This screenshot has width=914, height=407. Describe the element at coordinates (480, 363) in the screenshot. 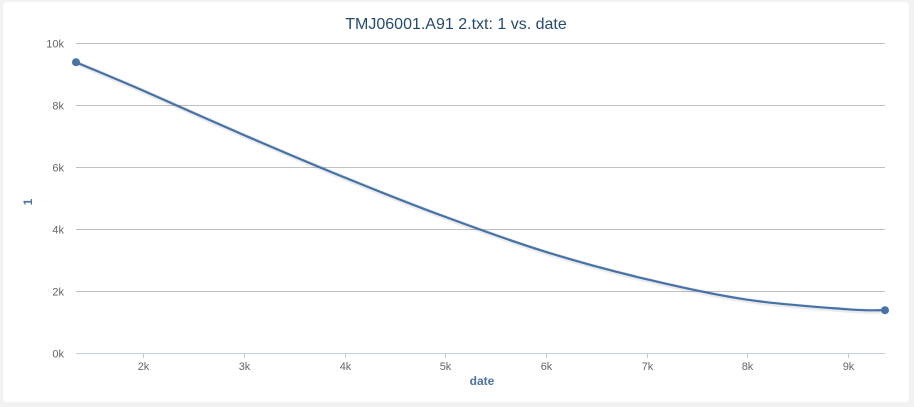

I see `x-axis: 2k 3k 4k 5k 6k 7k 8k 9k` at that location.